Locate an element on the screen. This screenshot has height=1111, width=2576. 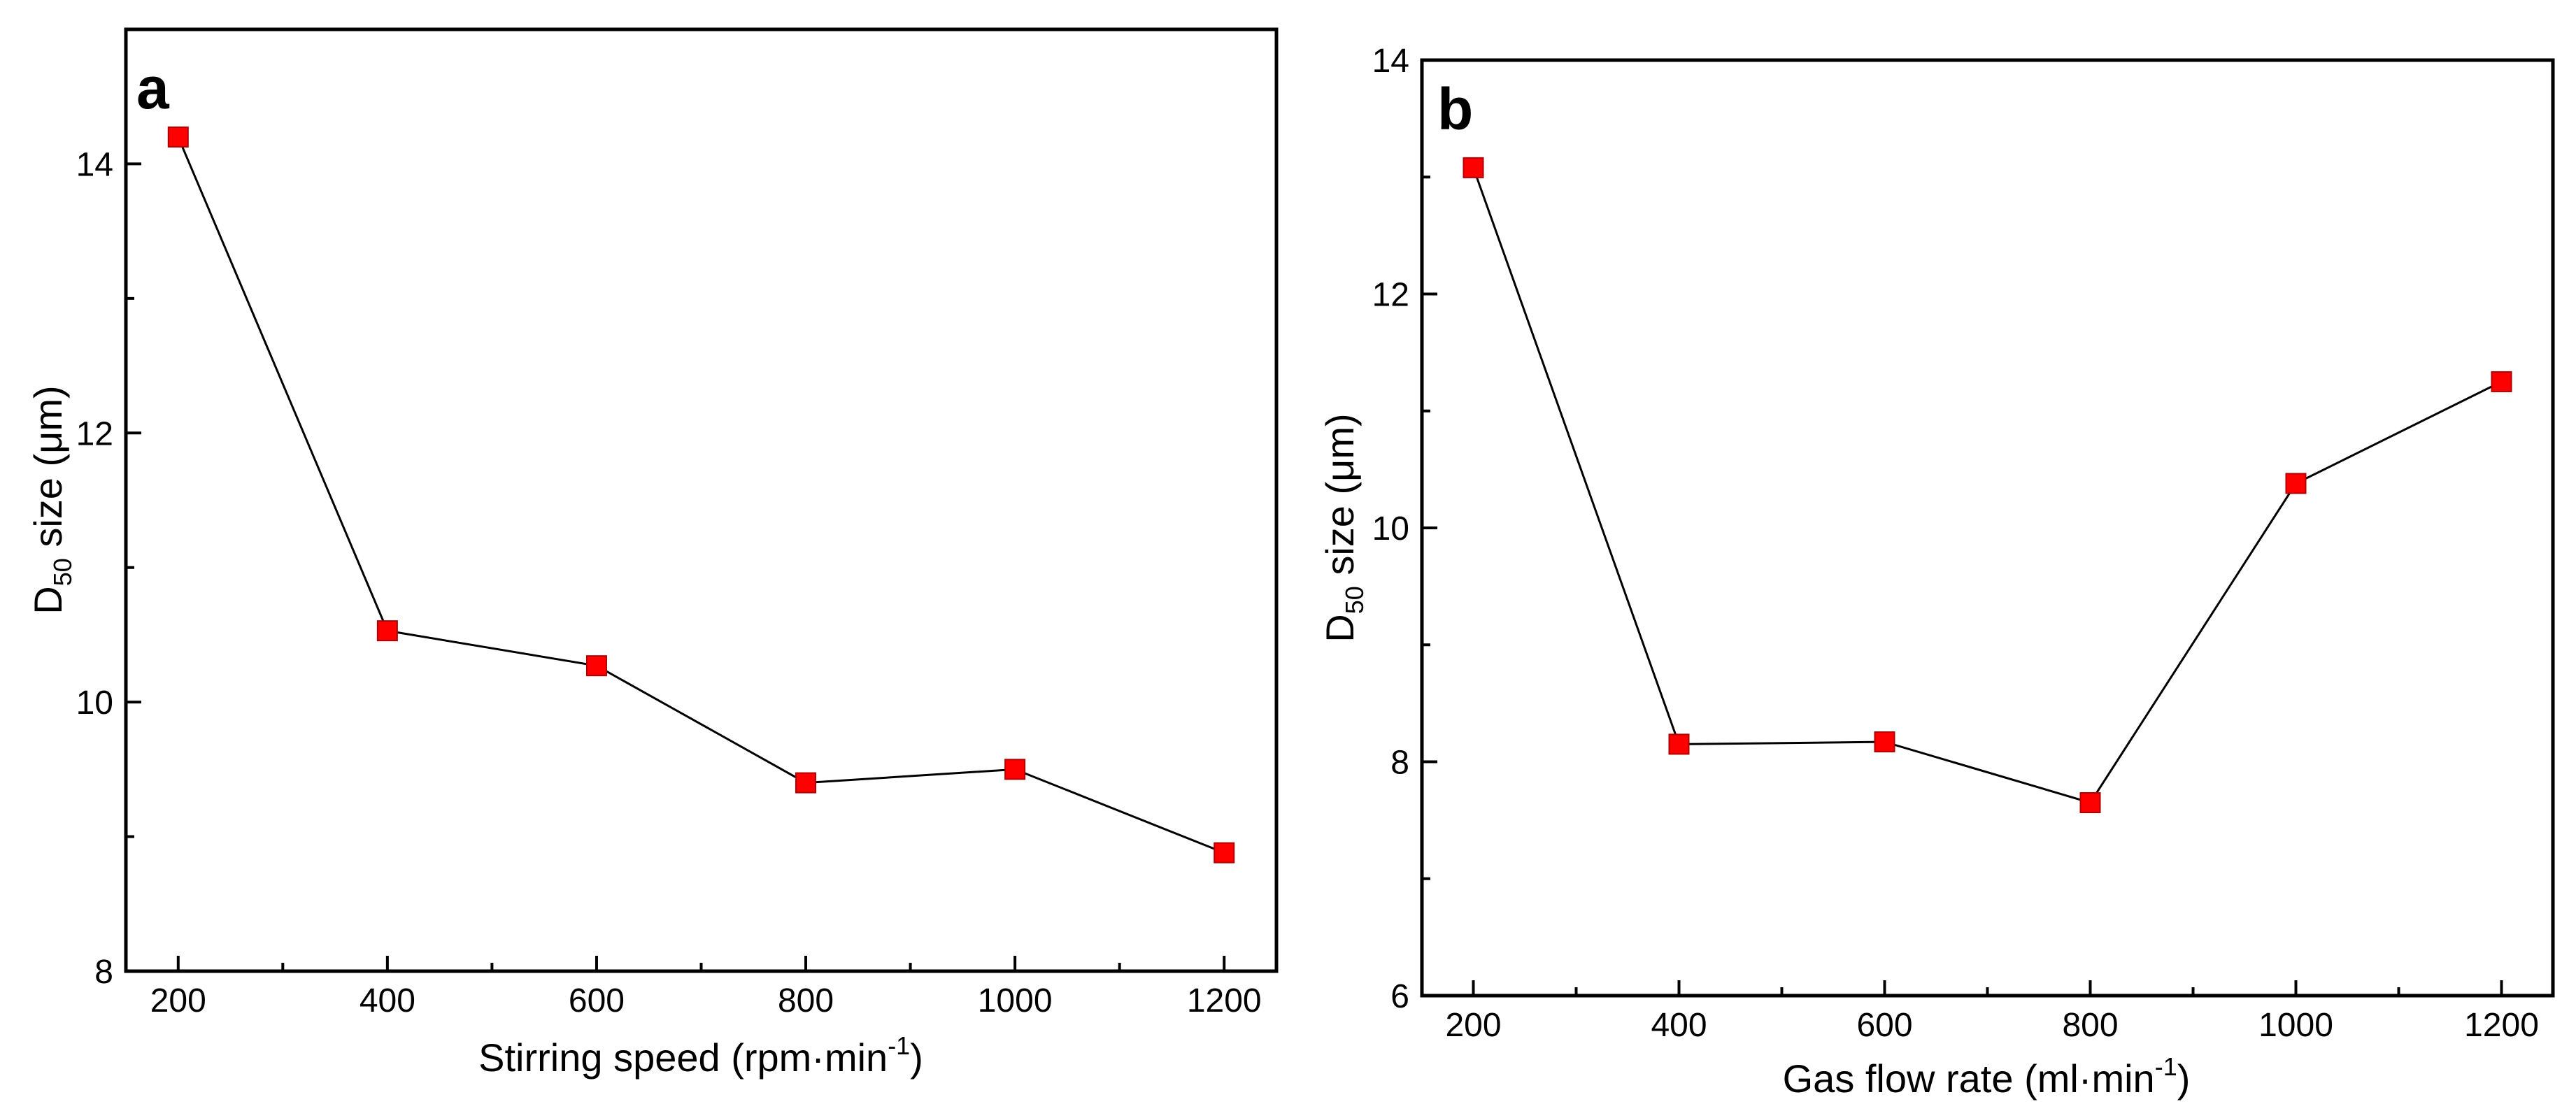
panel-a-x-tick-label: 400 is located at coordinates (387, 1000).